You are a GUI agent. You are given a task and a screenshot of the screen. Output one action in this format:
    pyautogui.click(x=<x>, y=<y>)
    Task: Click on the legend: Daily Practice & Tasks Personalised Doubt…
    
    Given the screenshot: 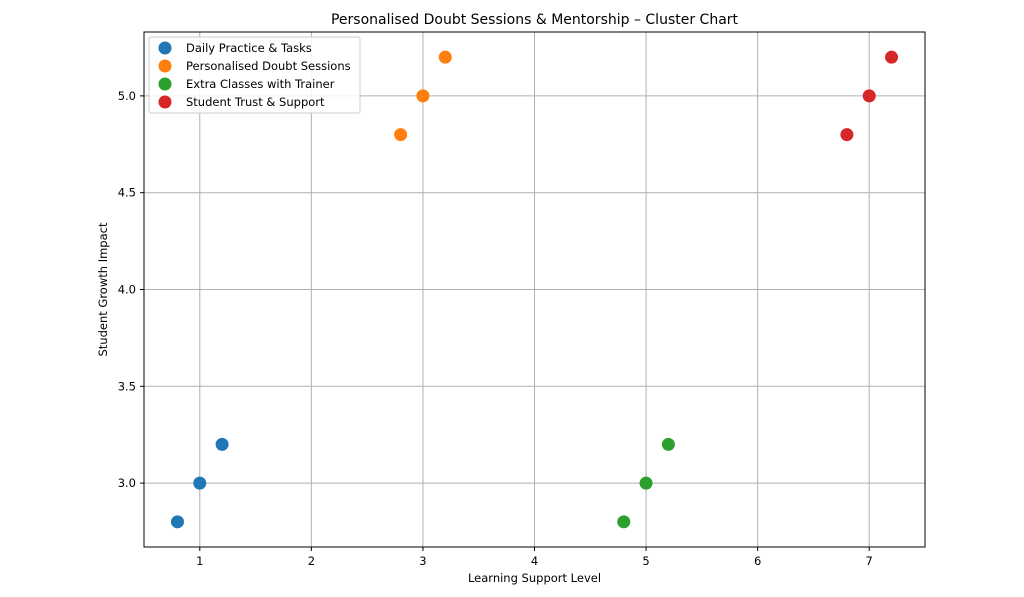 What is the action you would take?
    pyautogui.click(x=254, y=75)
    